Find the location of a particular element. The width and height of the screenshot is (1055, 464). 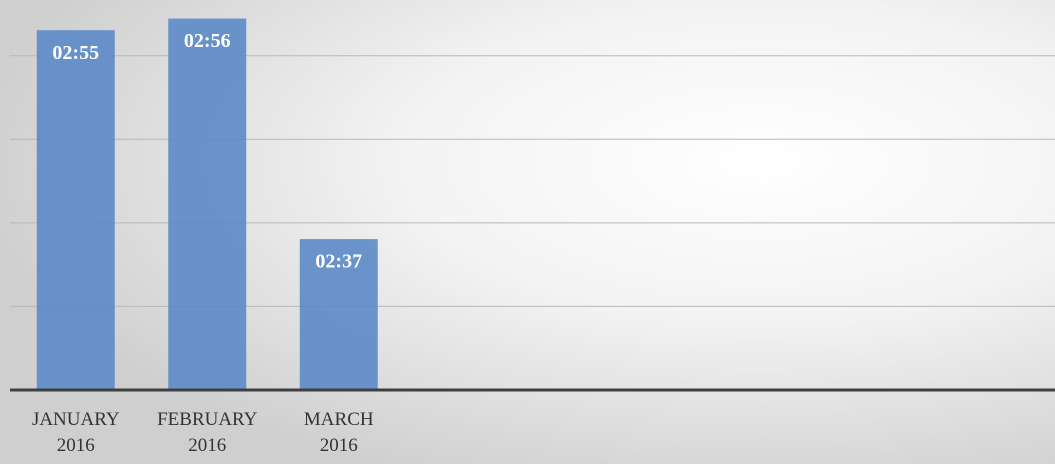

x-tick-label: FEBRUARY 2016 is located at coordinates (207, 432).